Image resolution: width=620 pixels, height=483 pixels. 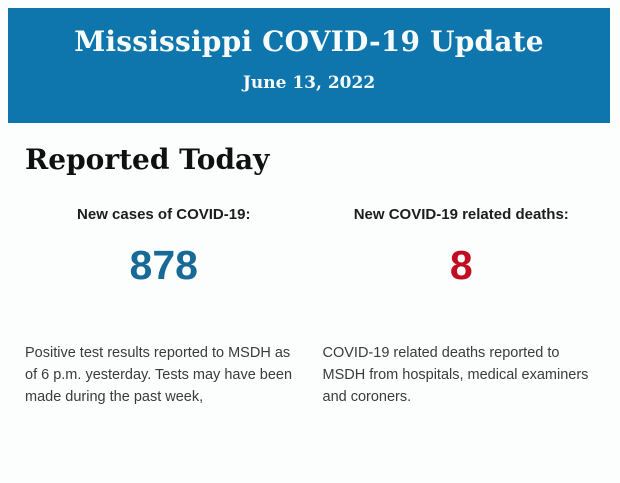 I want to click on banner-title: Mississippi COVID-19 Update, so click(x=309, y=41).